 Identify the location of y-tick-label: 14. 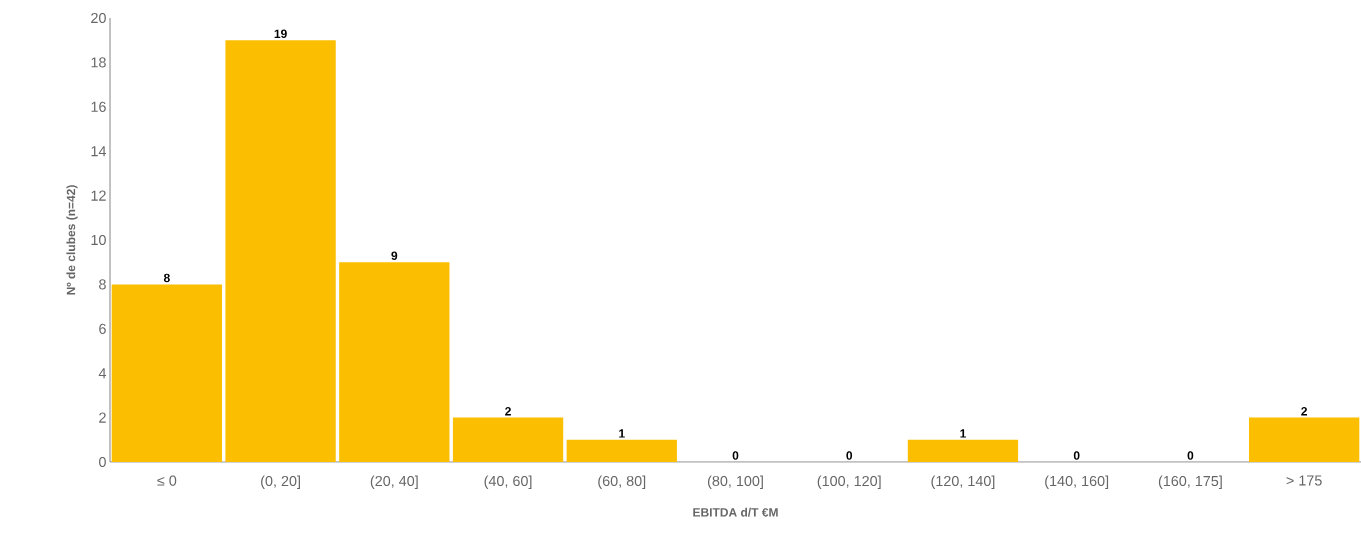
(99, 151).